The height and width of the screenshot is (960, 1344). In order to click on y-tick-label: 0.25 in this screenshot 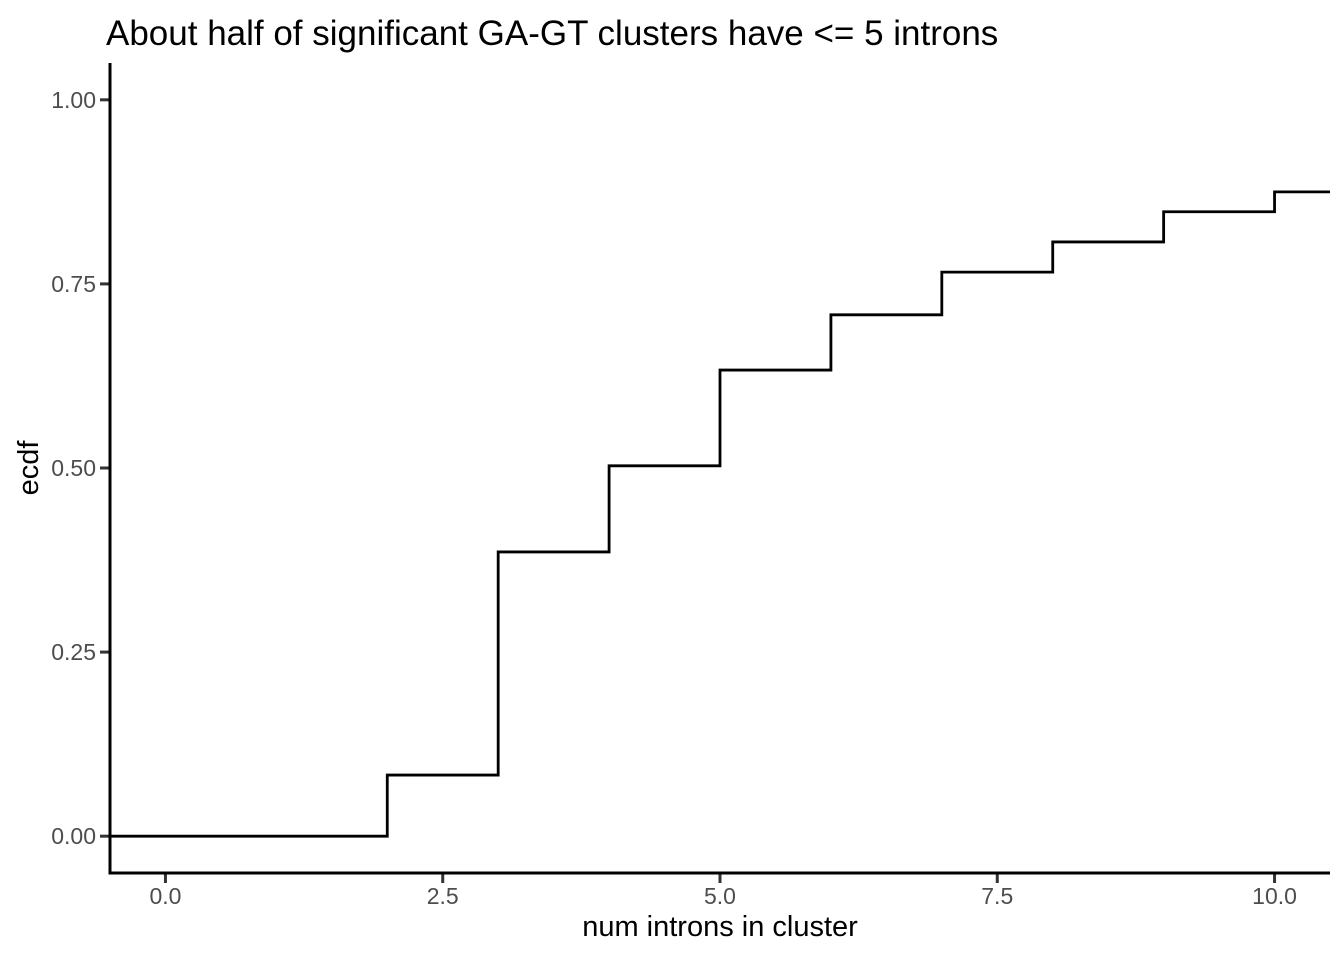, I will do `click(73, 652)`.